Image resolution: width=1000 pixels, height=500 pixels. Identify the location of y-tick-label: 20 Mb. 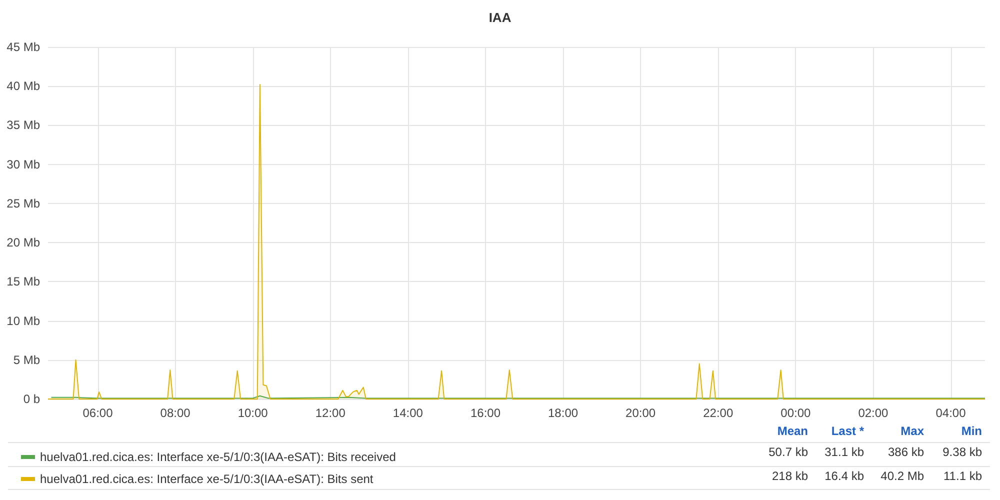
(23, 243).